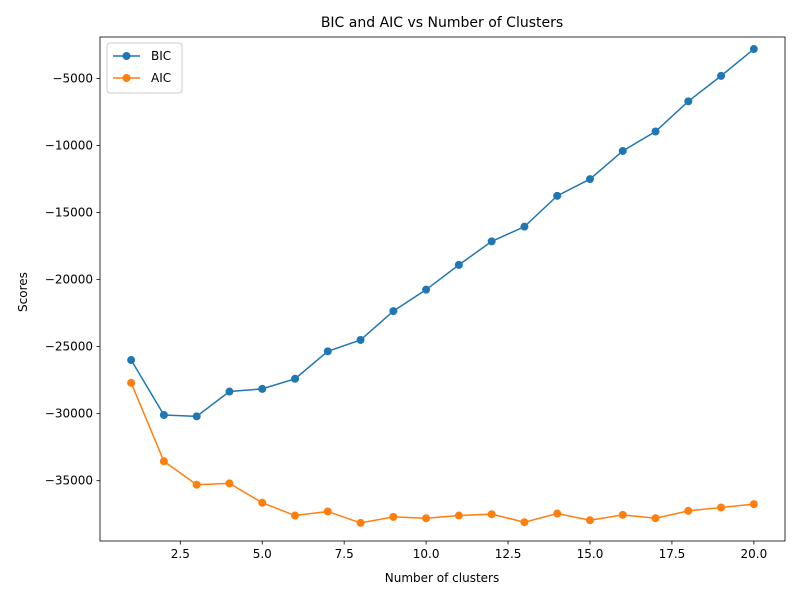 Image resolution: width=800 pixels, height=600 pixels. Describe the element at coordinates (180, 554) in the screenshot. I see `x-tick-label: 2.5` at that location.